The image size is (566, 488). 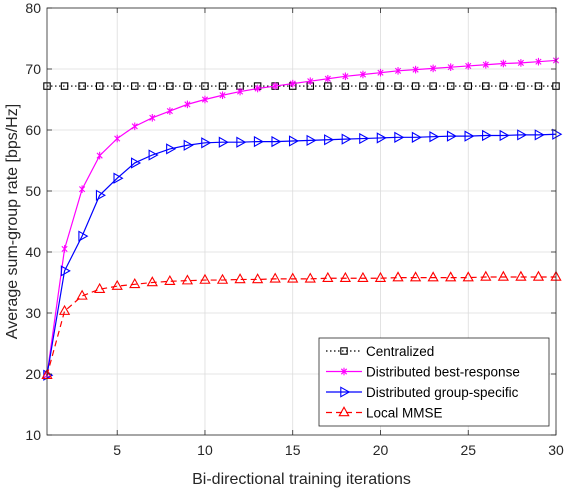 What do you see at coordinates (404, 413) in the screenshot?
I see `legend-label: Local MMSE` at bounding box center [404, 413].